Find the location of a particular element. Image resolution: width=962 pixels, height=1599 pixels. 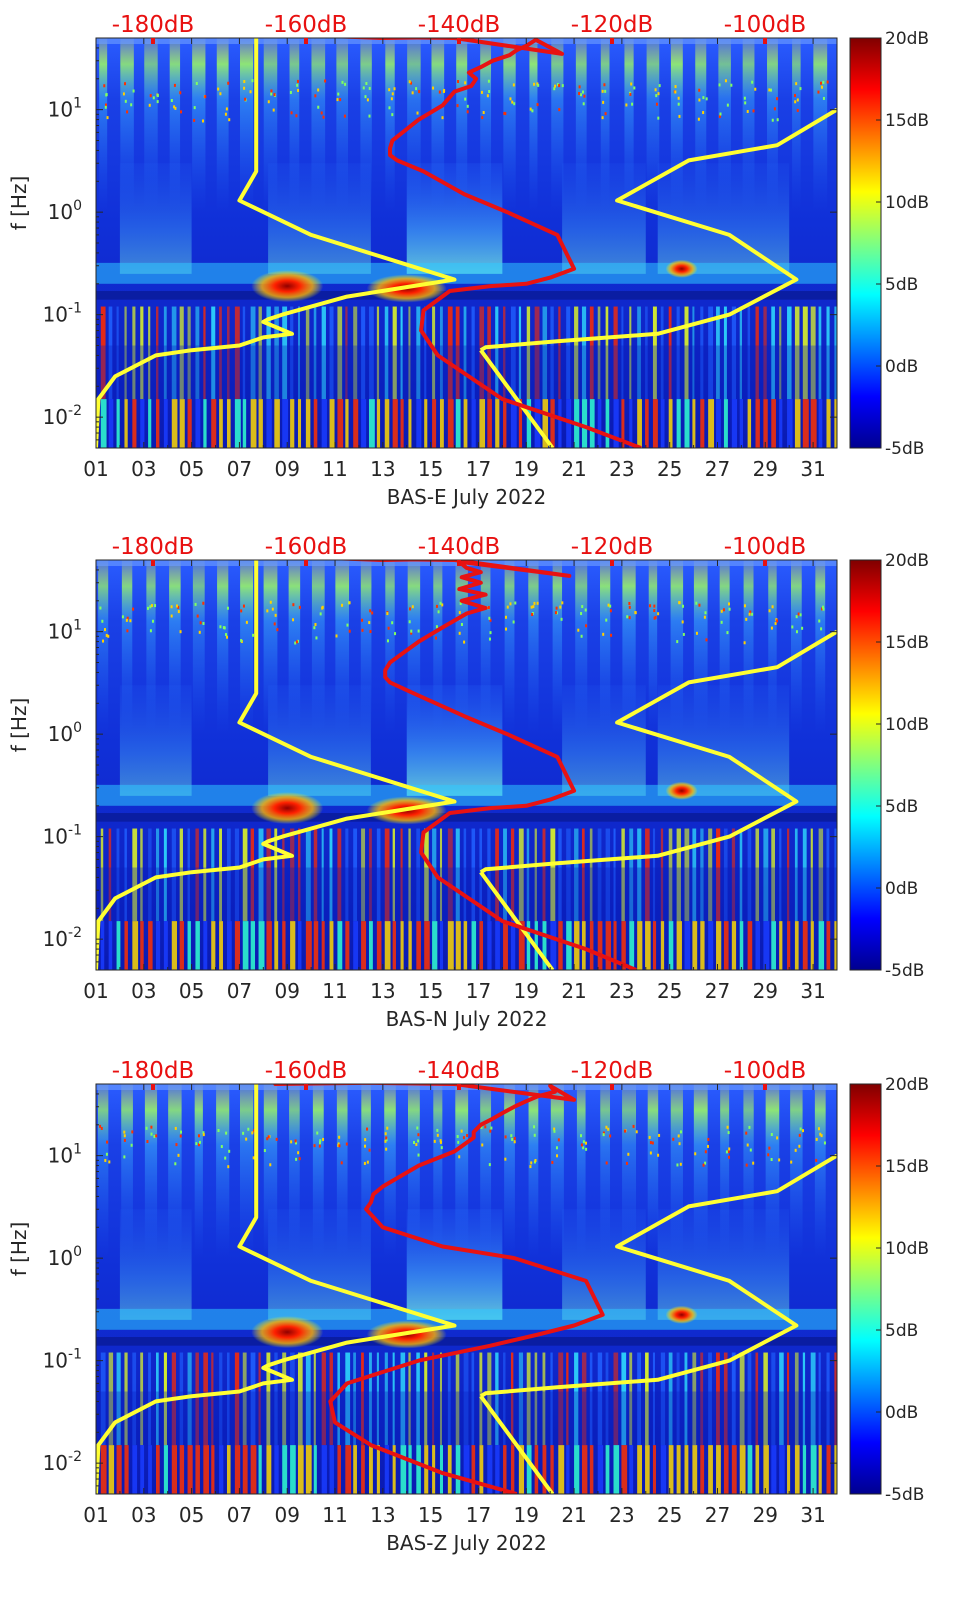

x-tick-label: 11 is located at coordinates (334, 1515).